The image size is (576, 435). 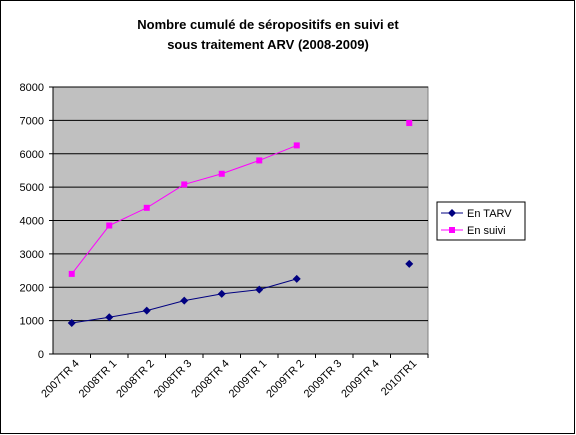 I want to click on y-tick-label: 2000, so click(x=32, y=288).